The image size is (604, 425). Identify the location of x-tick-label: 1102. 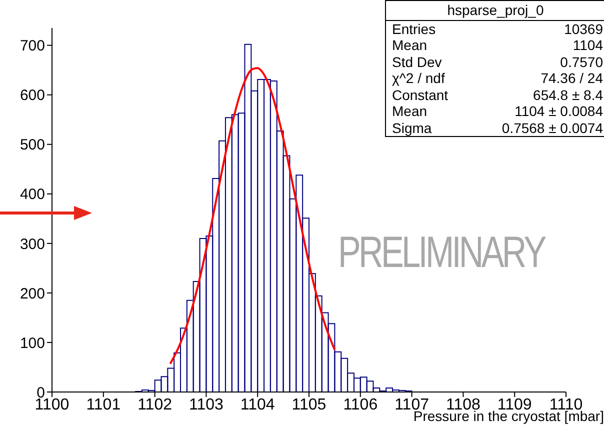
(155, 405).